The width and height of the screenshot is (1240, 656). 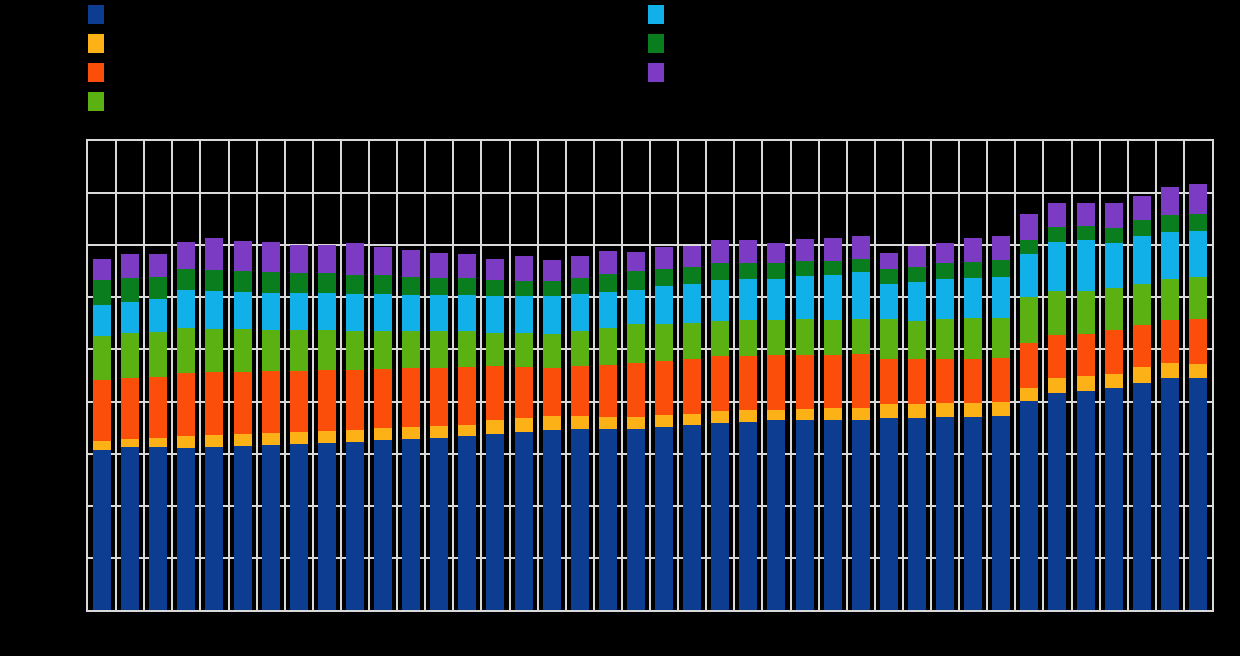 What do you see at coordinates (100, 43) in the screenshot?
I see `legend-item-amber` at bounding box center [100, 43].